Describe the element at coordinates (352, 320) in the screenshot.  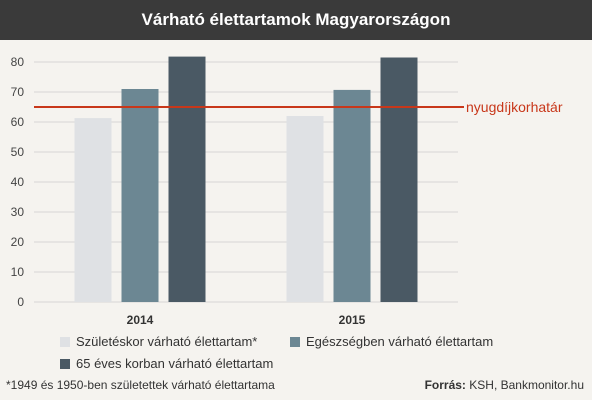
I see `x-tick-label-2015: 2015` at that location.